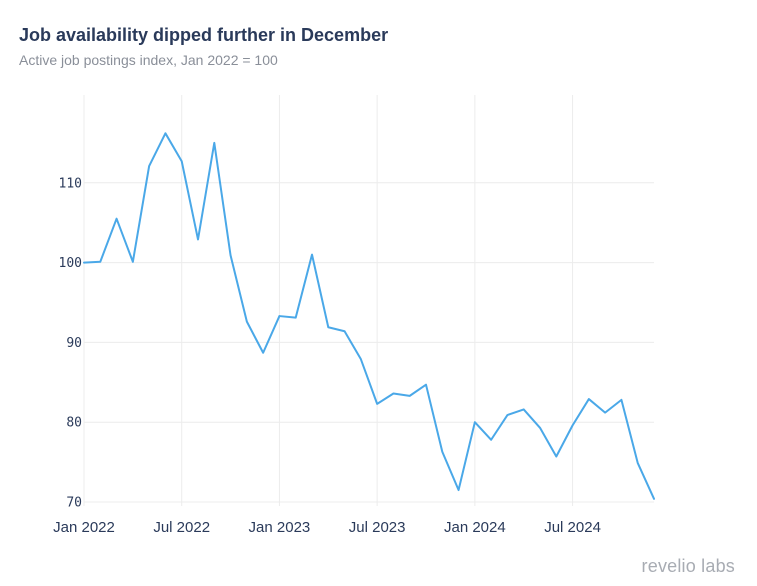 The image size is (757, 586). What do you see at coordinates (70, 263) in the screenshot?
I see `y-tick-label: 100` at bounding box center [70, 263].